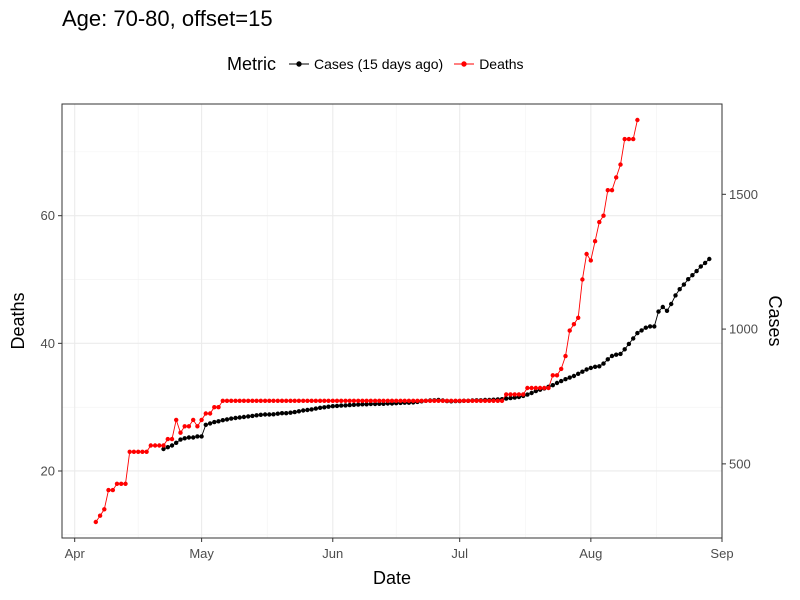 The width and height of the screenshot is (800, 600). What do you see at coordinates (743, 194) in the screenshot?
I see `y2-tick-label: 1500` at bounding box center [743, 194].